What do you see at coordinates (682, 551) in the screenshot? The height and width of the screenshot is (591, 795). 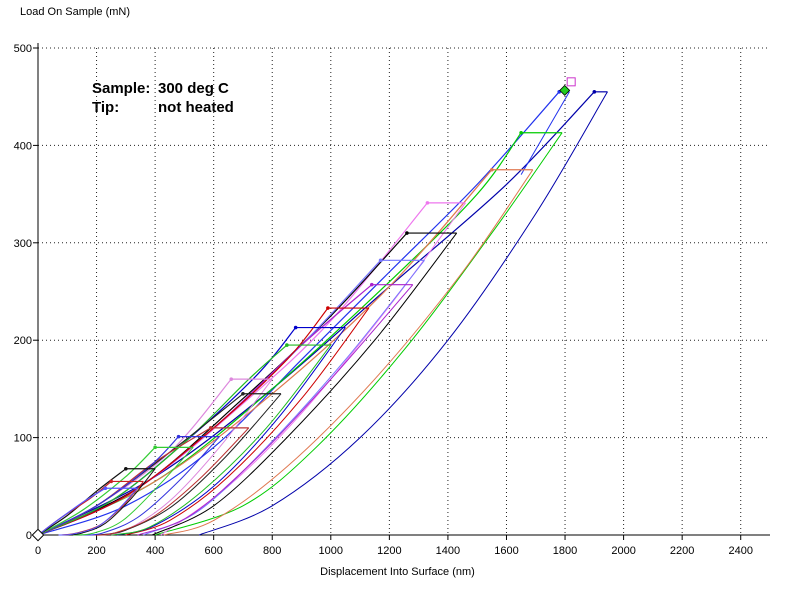 I see `x-tick-label: 2200` at bounding box center [682, 551].